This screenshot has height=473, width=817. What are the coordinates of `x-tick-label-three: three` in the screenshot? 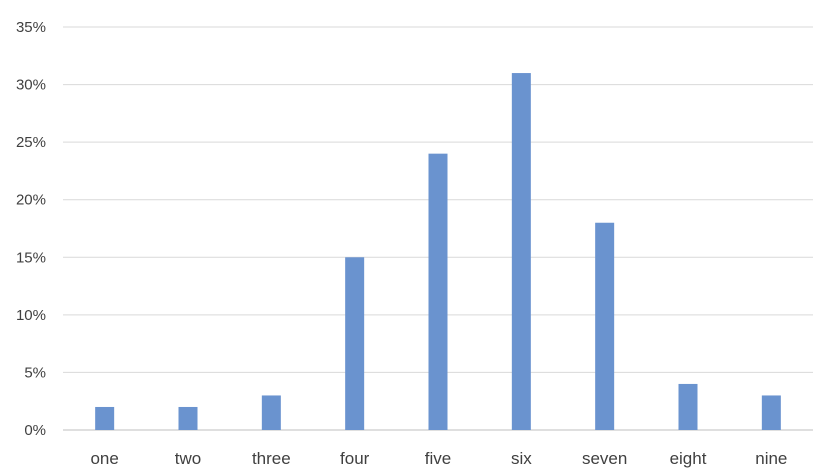 It's located at (271, 458).